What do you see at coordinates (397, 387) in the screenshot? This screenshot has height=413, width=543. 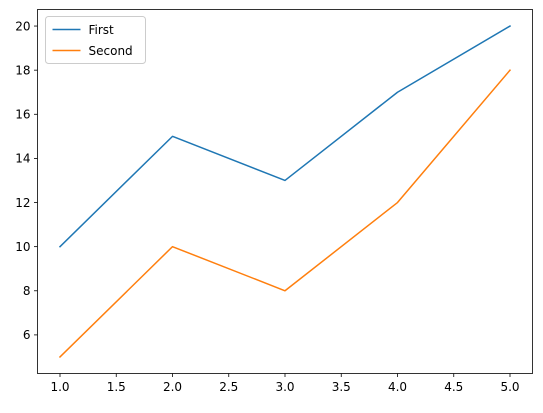 I see `x-tick-label: 4.0` at bounding box center [397, 387].